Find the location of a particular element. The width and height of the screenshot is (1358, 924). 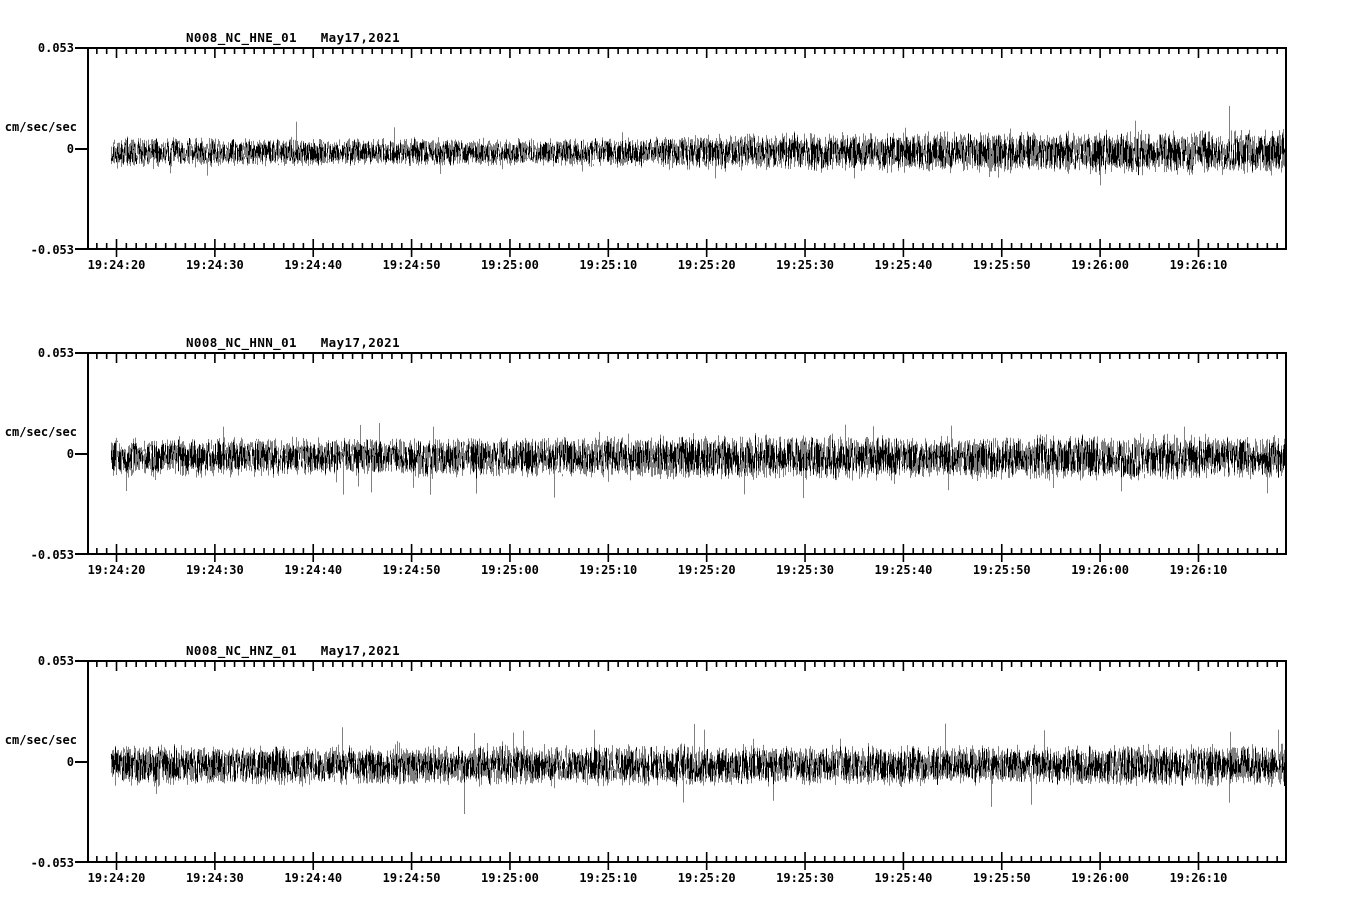

panel-title: N008_NC_HNN_01 May17,2021 is located at coordinates (293, 342).